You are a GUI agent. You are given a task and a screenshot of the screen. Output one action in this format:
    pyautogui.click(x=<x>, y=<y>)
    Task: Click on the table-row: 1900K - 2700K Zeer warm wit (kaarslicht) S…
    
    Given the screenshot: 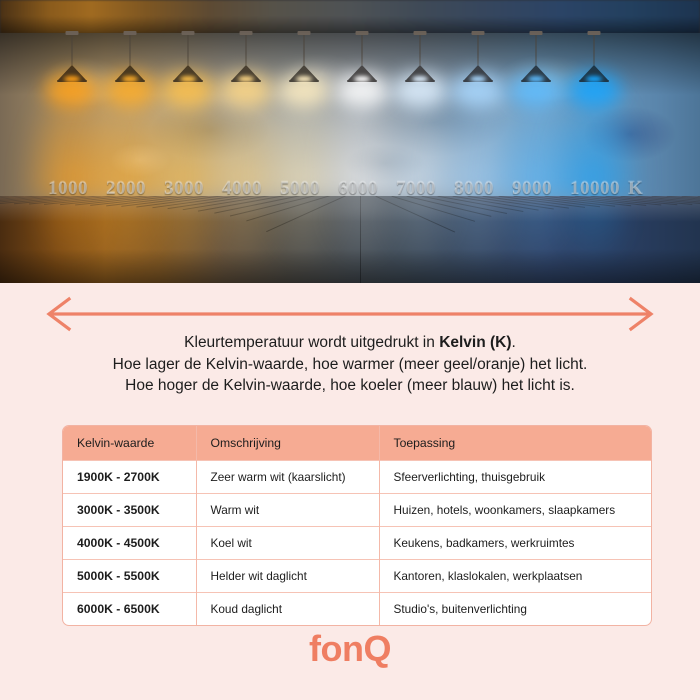 What is the action you would take?
    pyautogui.click(x=357, y=477)
    